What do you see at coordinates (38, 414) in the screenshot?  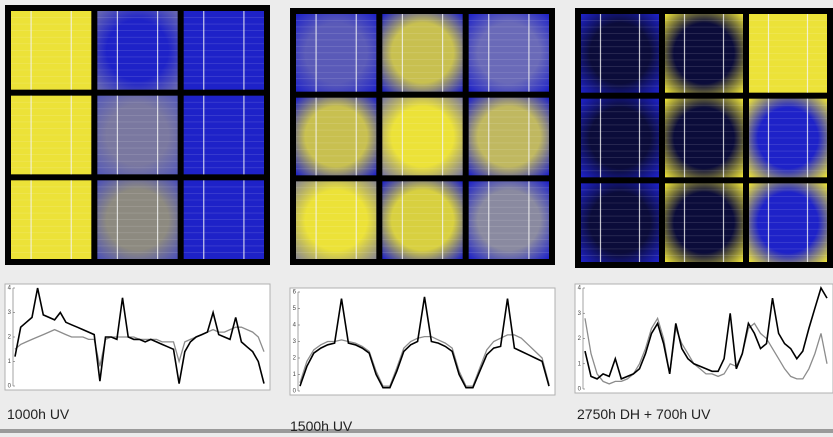 I see `caption: 1000h UV` at bounding box center [38, 414].